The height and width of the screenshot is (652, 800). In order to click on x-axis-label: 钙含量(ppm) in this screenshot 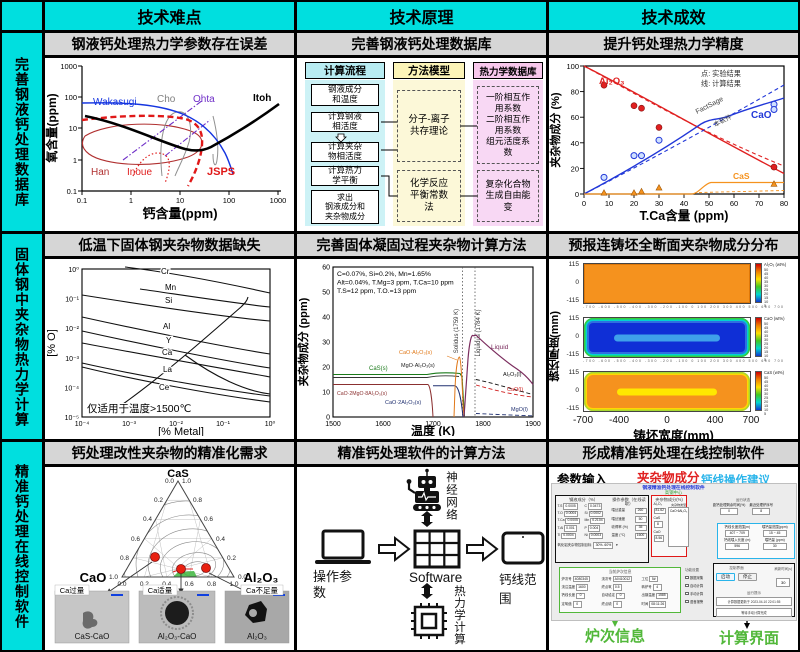, I will do `click(179, 213)`.